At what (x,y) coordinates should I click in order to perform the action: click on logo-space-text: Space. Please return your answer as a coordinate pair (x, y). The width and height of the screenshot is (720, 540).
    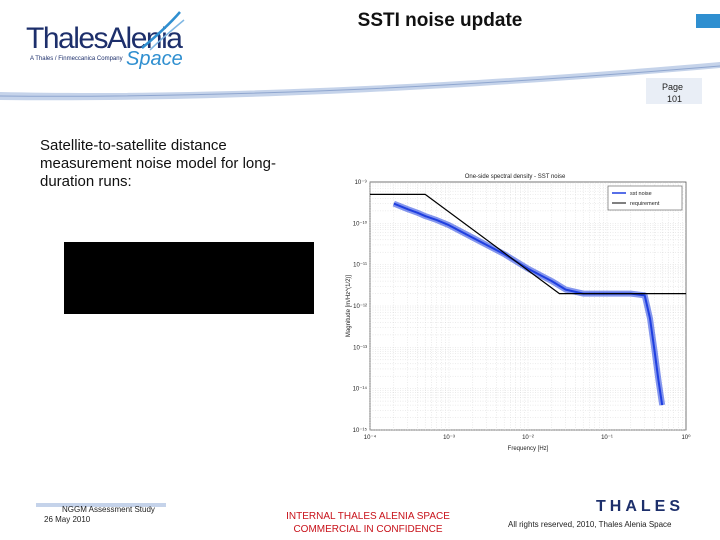
    Looking at the image, I should click on (154, 59).